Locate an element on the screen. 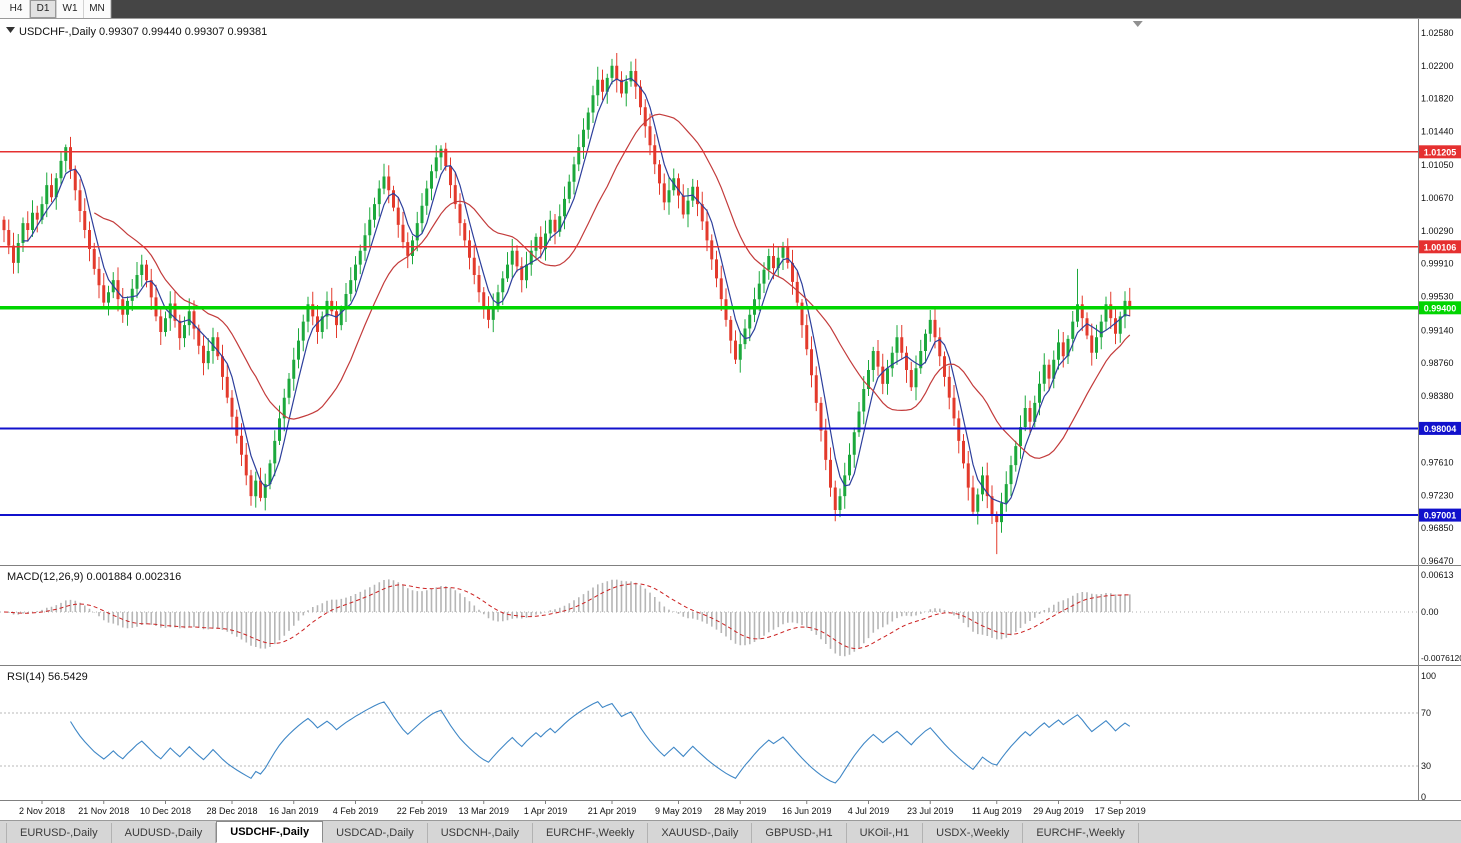 The height and width of the screenshot is (843, 1461). toolbar-dark-area is located at coordinates (786, 9).